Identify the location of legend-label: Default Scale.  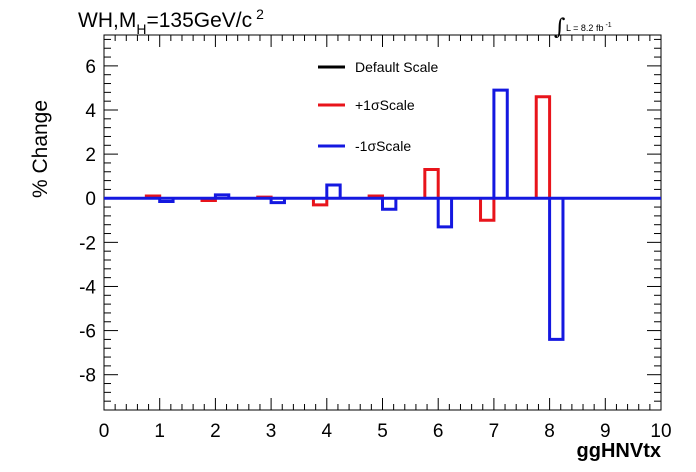
(396, 67).